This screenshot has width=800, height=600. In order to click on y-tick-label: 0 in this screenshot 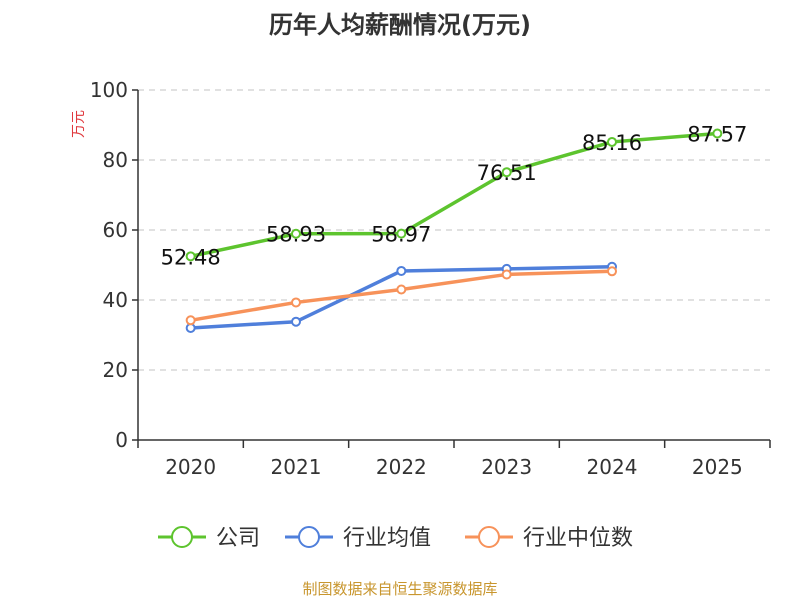, I will do `click(121, 440)`.